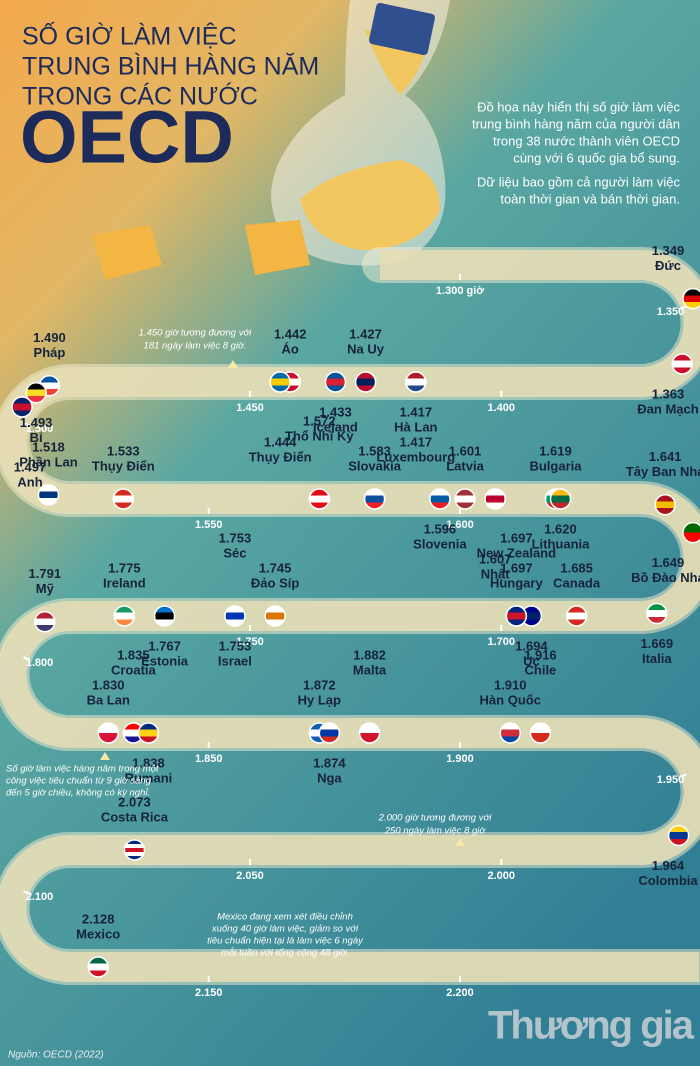  I want to click on value-label: 1.830, so click(108, 684).